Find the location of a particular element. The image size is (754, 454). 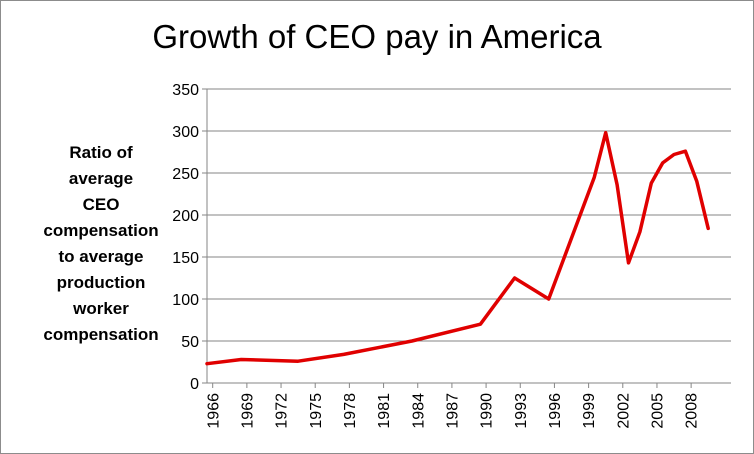

x-tick-label: 1984 is located at coordinates (418, 411).